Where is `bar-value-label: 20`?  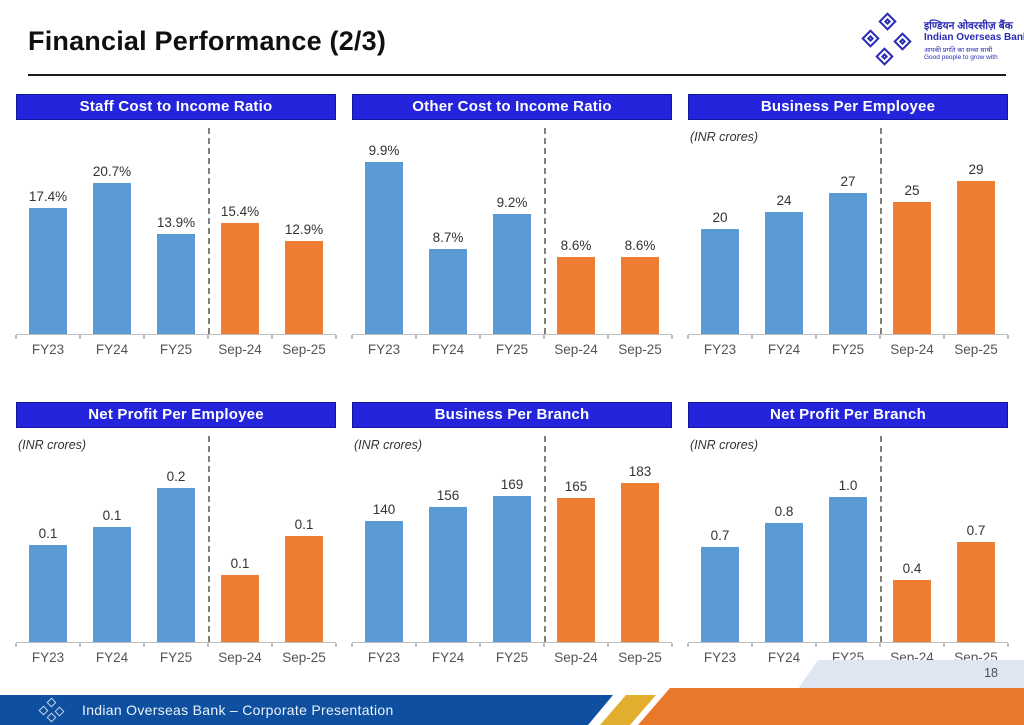 bar-value-label: 20 is located at coordinates (720, 217).